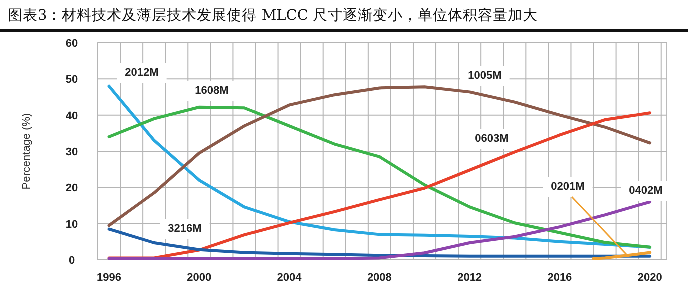 Image resolution: width=688 pixels, height=292 pixels. Describe the element at coordinates (72, 80) in the screenshot. I see `y-tick-label: 50` at that location.